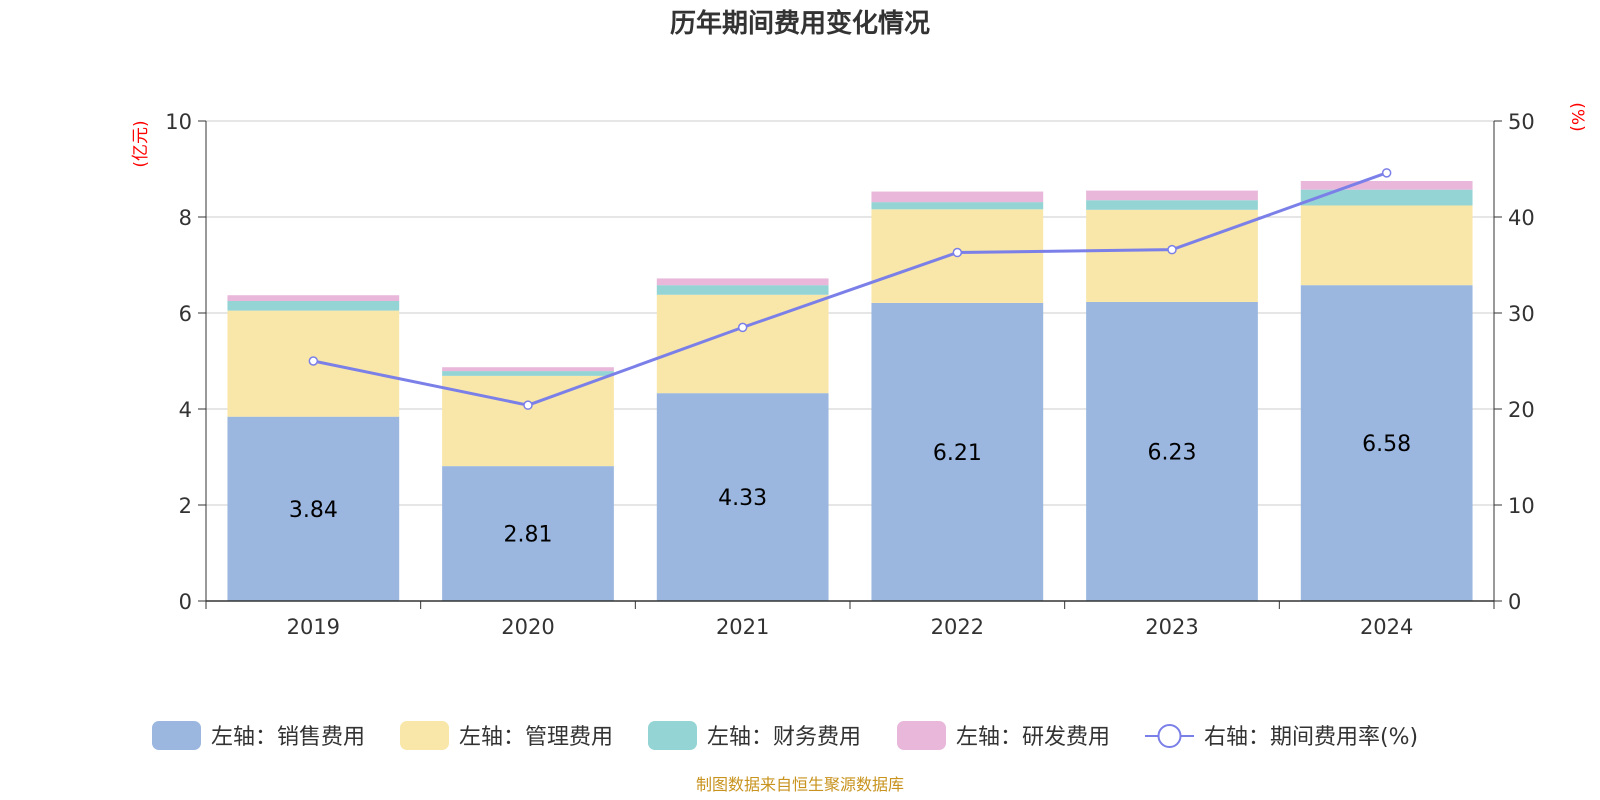  Describe the element at coordinates (1311, 737) in the screenshot. I see `legend-label: 右轴：期间费用率(%)` at that location.